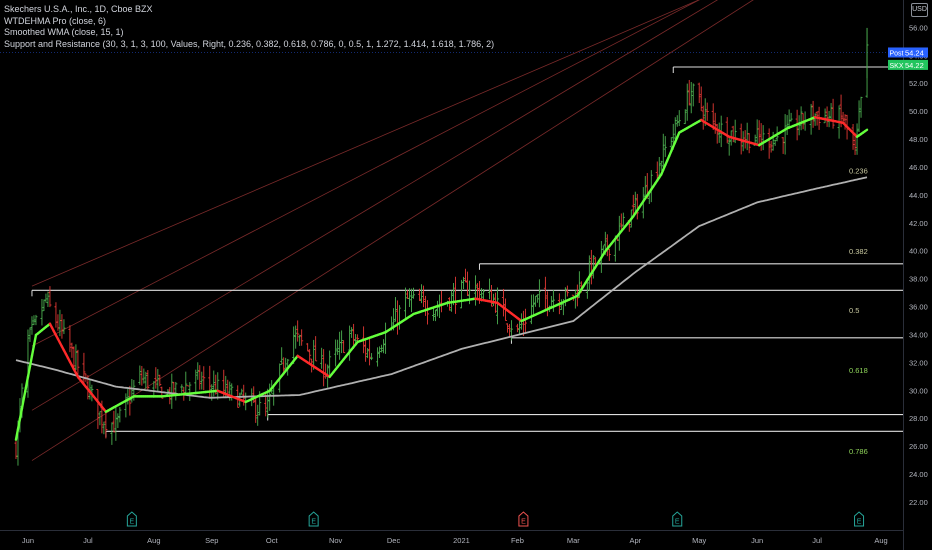  Describe the element at coordinates (28, 540) in the screenshot. I see `time-tick-label: Jun` at that location.